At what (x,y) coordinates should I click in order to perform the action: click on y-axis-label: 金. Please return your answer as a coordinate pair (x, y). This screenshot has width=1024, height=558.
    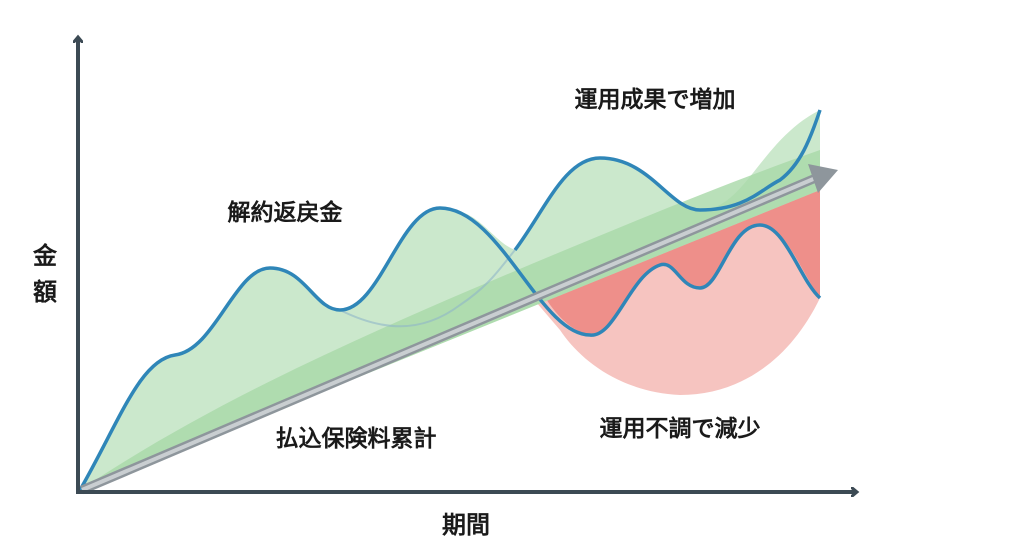
    Looking at the image, I should click on (45, 256).